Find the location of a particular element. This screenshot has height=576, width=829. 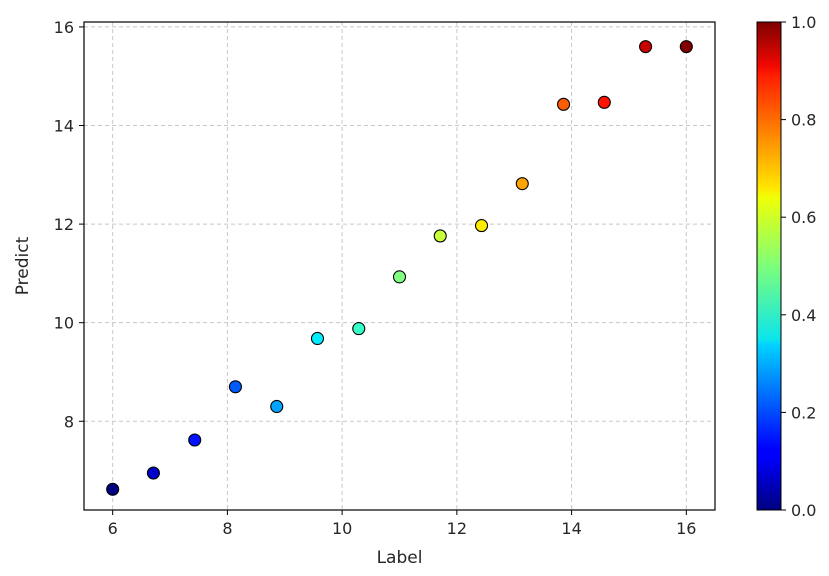

x-axis-ticks: 6 8 10 12 14 16 is located at coordinates (402, 524).